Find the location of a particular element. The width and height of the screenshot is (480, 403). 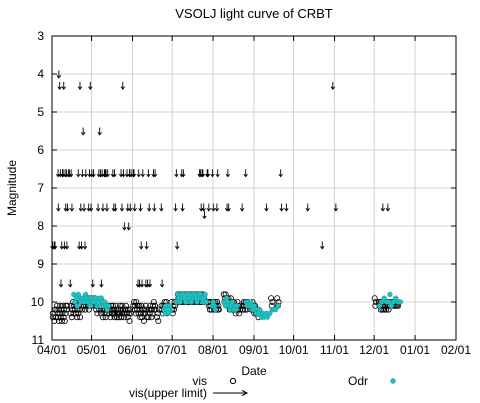

x-tick-label: 06/01 is located at coordinates (133, 350).